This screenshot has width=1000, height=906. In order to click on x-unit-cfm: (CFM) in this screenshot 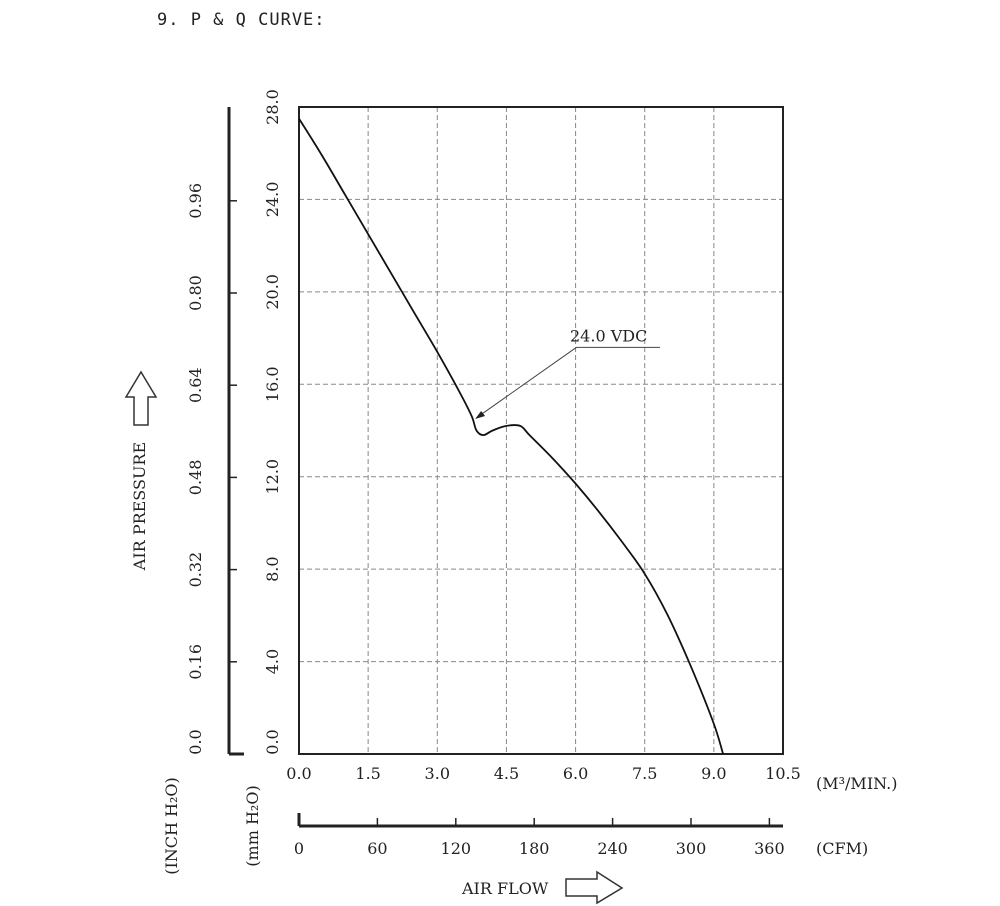, I will do `click(842, 848)`.